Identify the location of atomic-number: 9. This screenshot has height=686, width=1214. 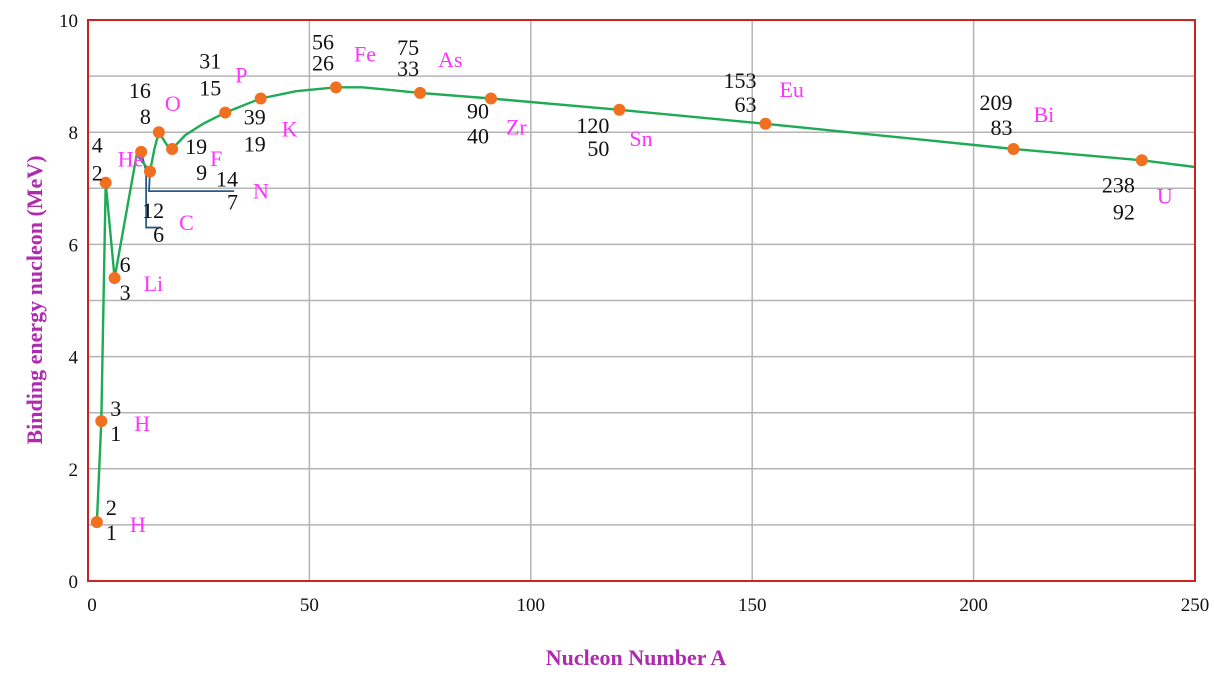
(201, 172).